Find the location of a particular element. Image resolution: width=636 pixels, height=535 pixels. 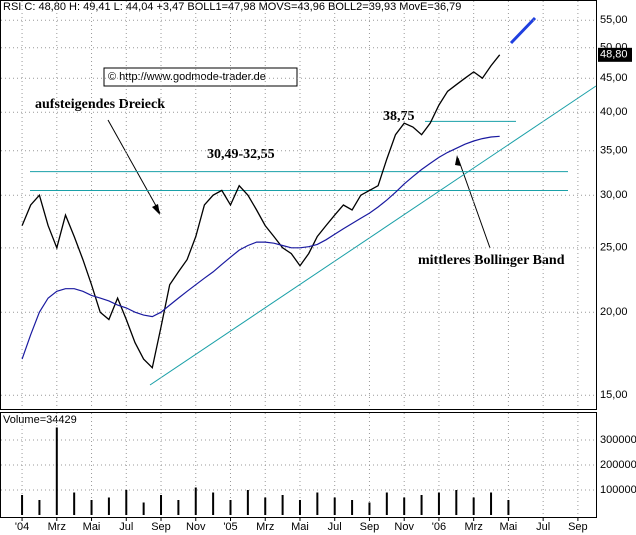

y-tick-label: 35,00 is located at coordinates (614, 151).